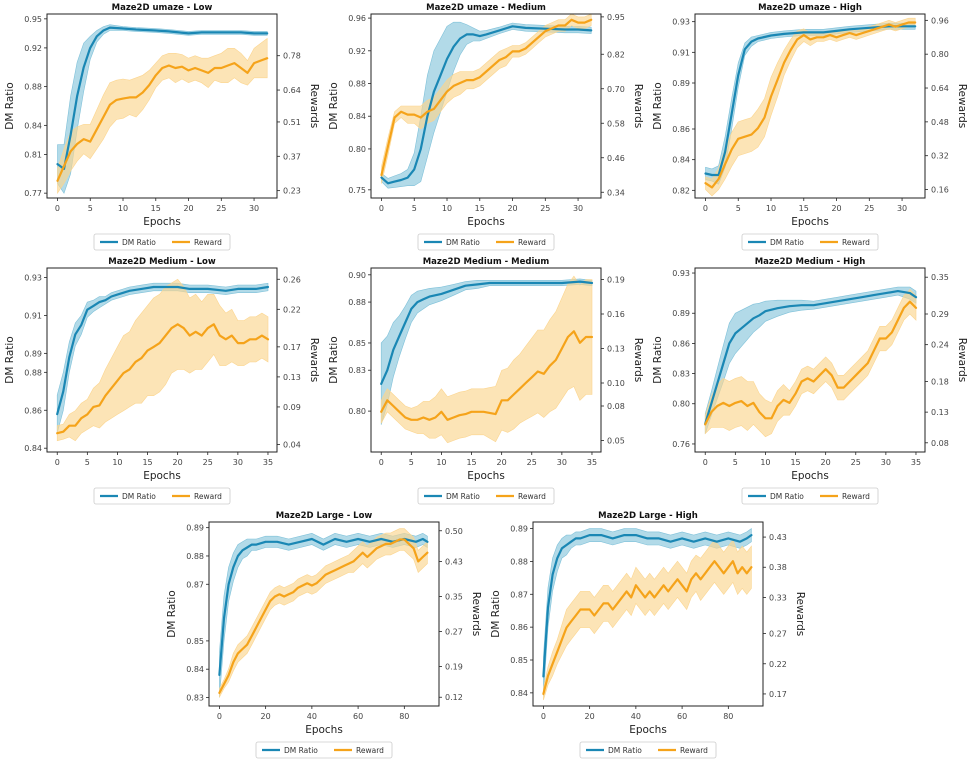  Describe the element at coordinates (616, 123) in the screenshot. I see `y2-tick-label: 0.58` at that location.